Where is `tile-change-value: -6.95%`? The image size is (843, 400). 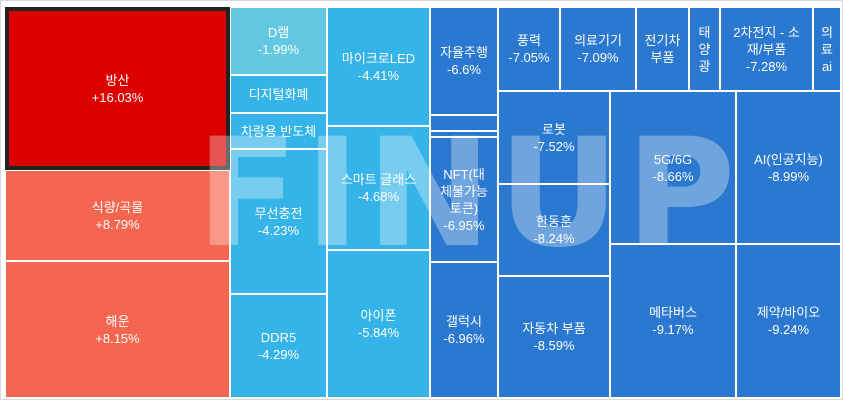 tile-change-value: -6.95% is located at coordinates (464, 225).